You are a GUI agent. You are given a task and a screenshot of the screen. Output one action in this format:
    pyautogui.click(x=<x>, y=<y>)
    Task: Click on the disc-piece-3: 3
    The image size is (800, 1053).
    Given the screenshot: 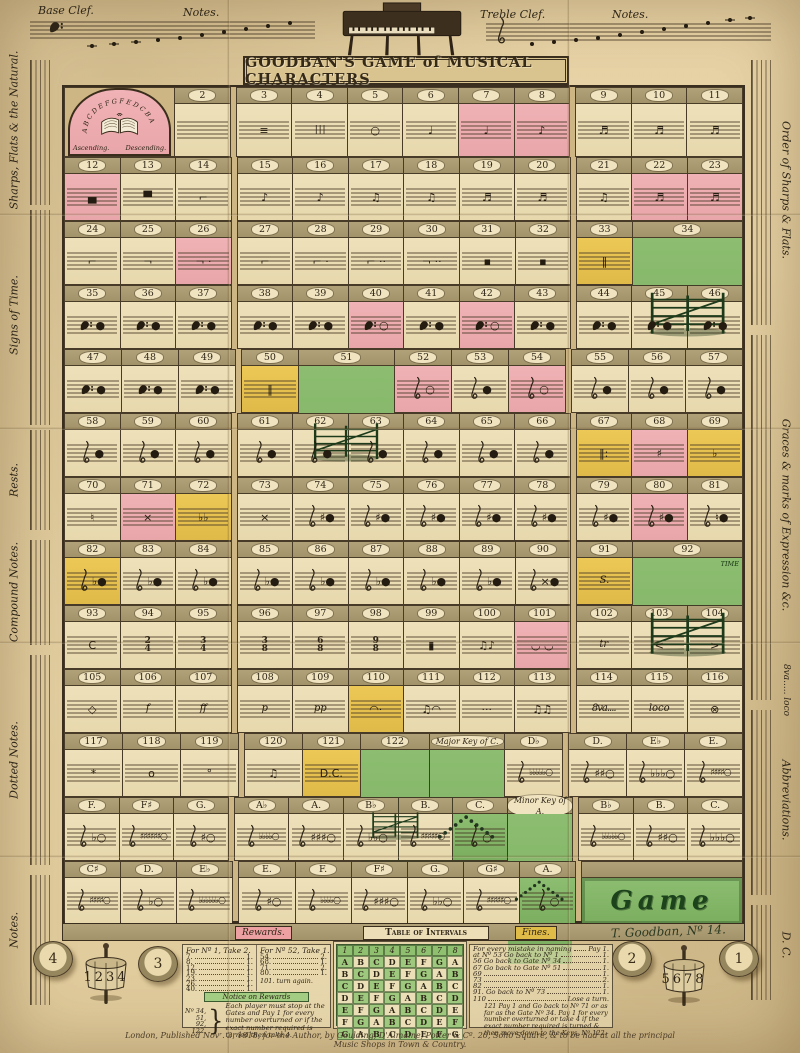 What is the action you would take?
    pyautogui.click(x=158, y=964)
    